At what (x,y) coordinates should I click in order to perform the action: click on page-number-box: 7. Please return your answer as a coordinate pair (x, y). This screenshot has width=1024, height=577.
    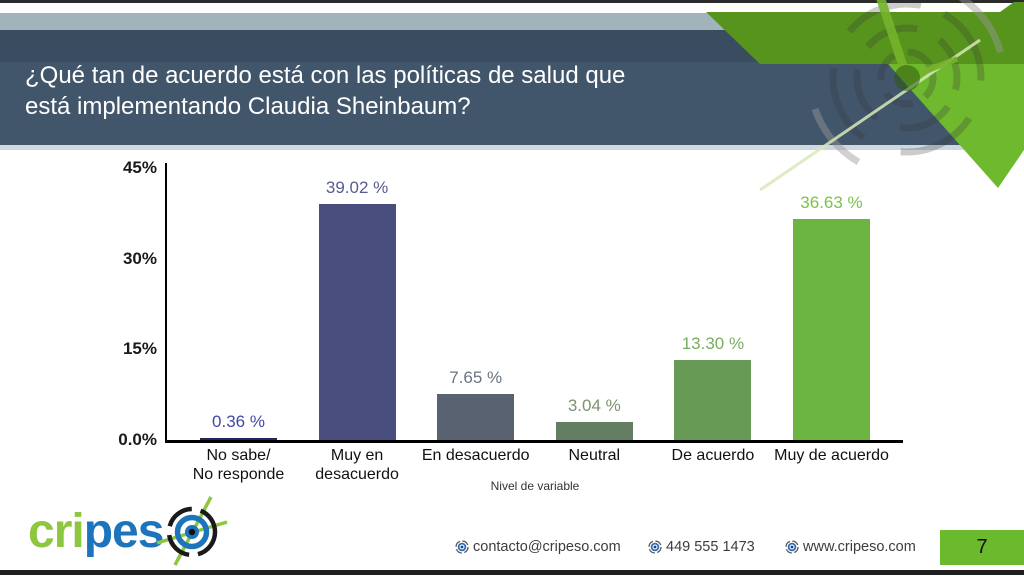
    Looking at the image, I should click on (982, 547).